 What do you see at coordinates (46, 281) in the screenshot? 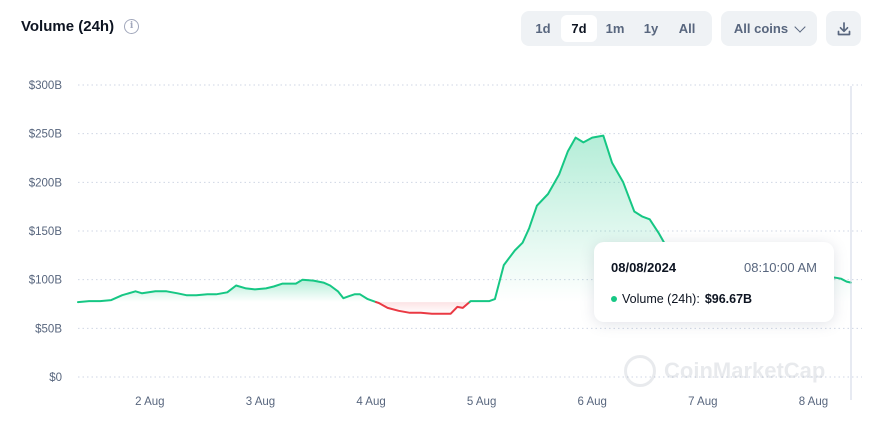
I see `y-tick-label: $100B` at bounding box center [46, 281].